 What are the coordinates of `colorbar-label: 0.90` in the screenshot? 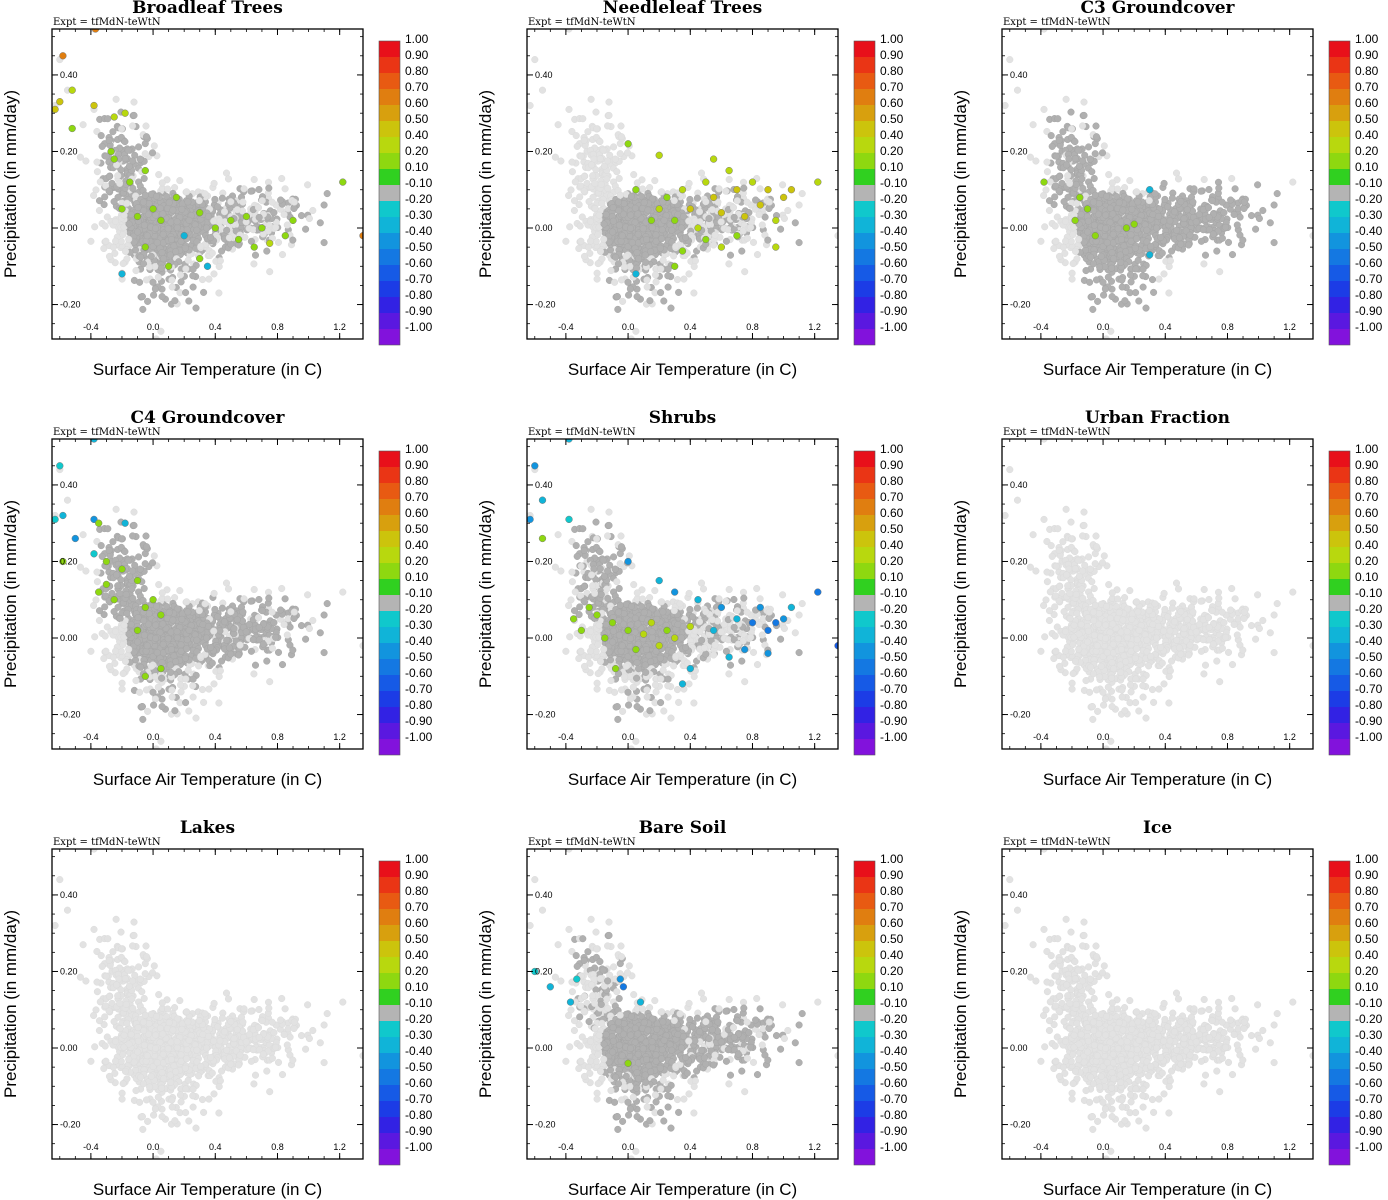 It's located at (1367, 55).